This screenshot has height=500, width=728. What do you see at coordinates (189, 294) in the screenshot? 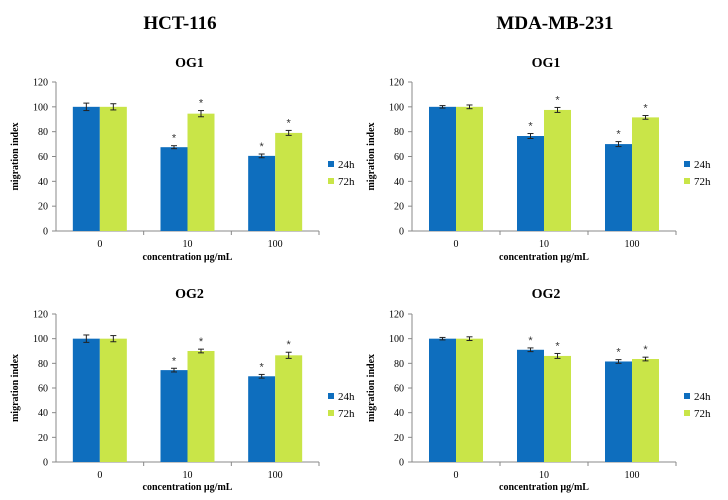
I see `panel-title: OG2` at bounding box center [189, 294].